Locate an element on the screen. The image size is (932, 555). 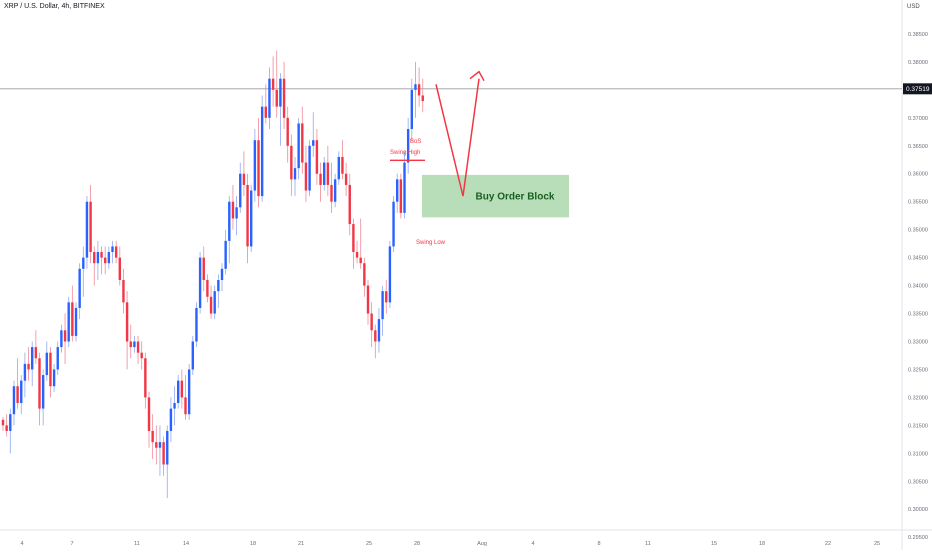
order-block-zone is located at coordinates (495, 196).